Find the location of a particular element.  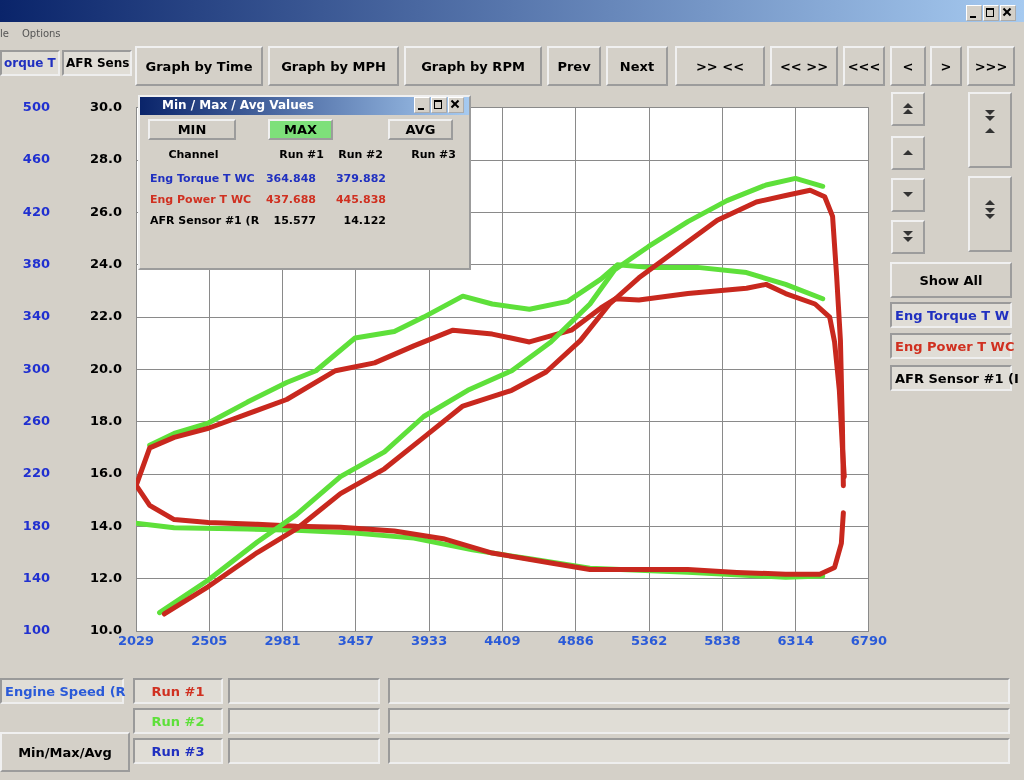

annotation: 445.838 is located at coordinates (360, 199).